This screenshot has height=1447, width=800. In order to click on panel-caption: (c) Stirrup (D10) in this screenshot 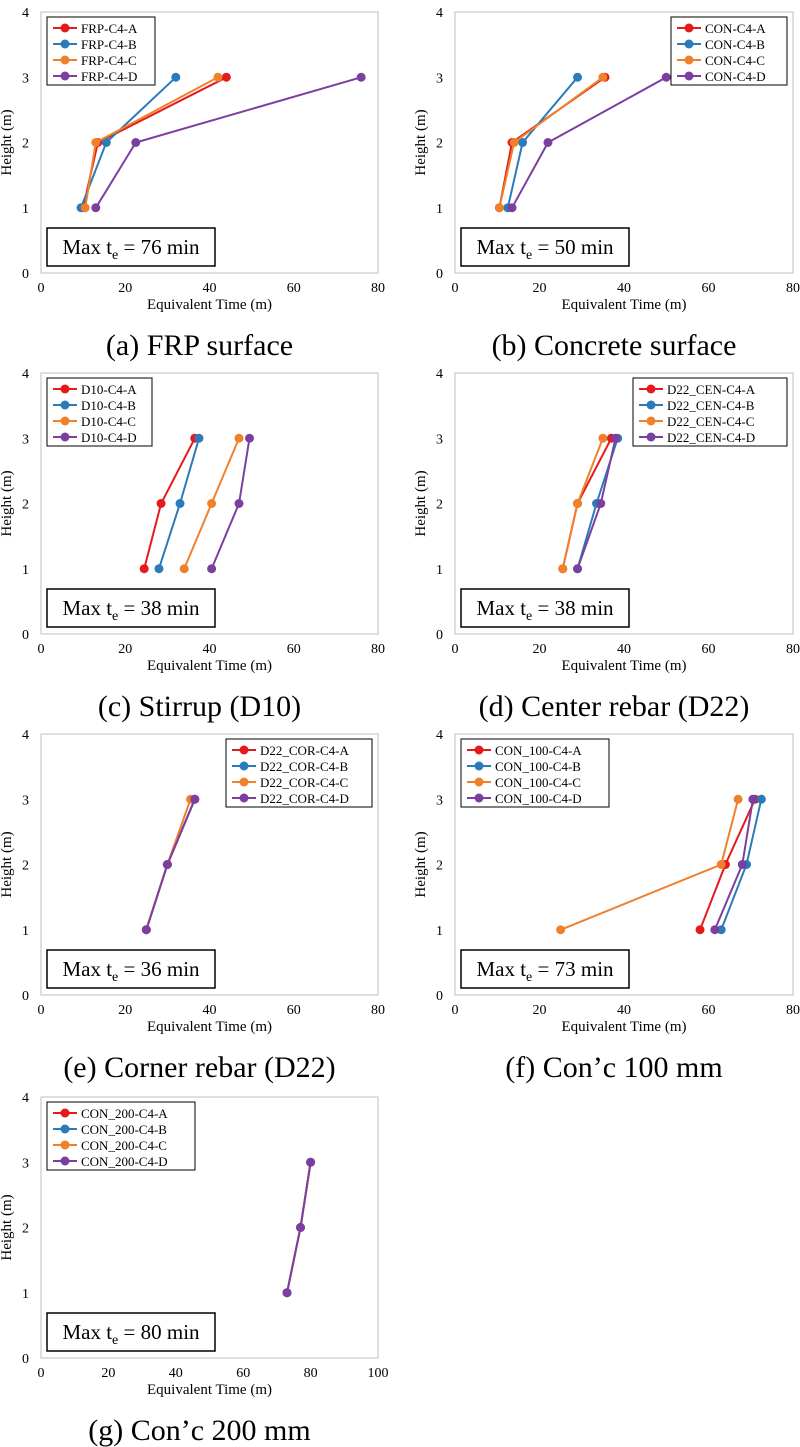, I will do `click(199, 706)`.